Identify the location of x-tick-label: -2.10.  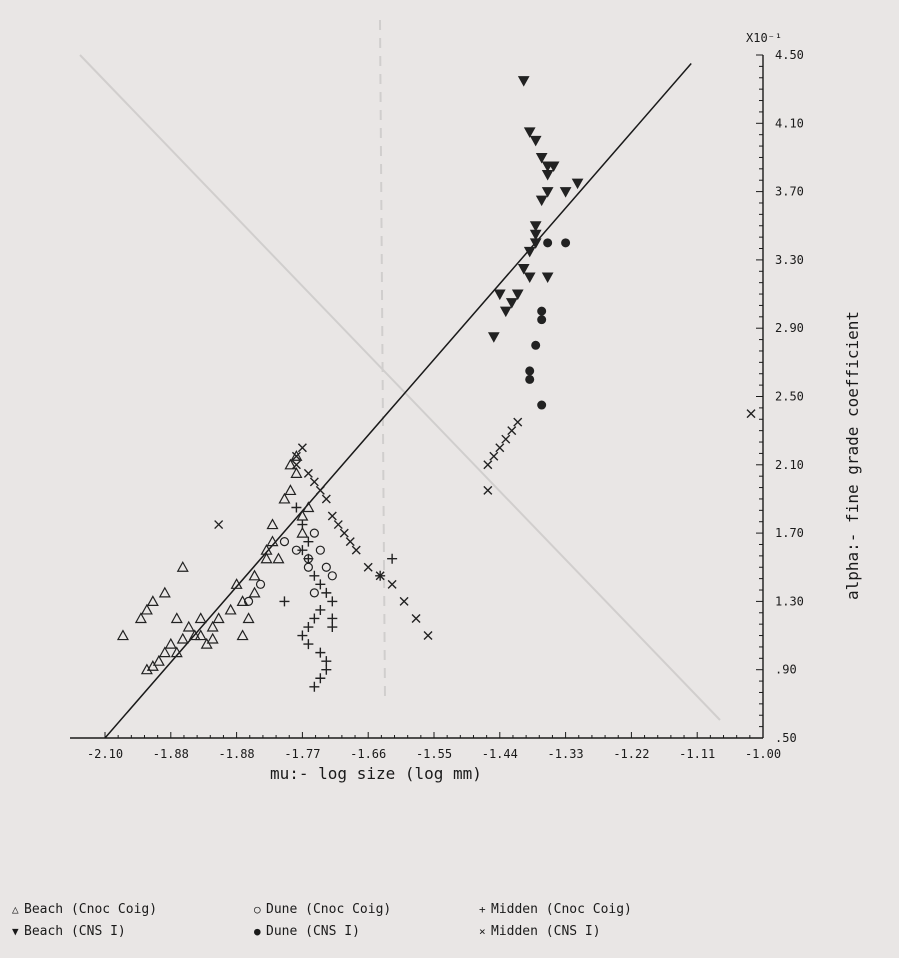
(105, 754).